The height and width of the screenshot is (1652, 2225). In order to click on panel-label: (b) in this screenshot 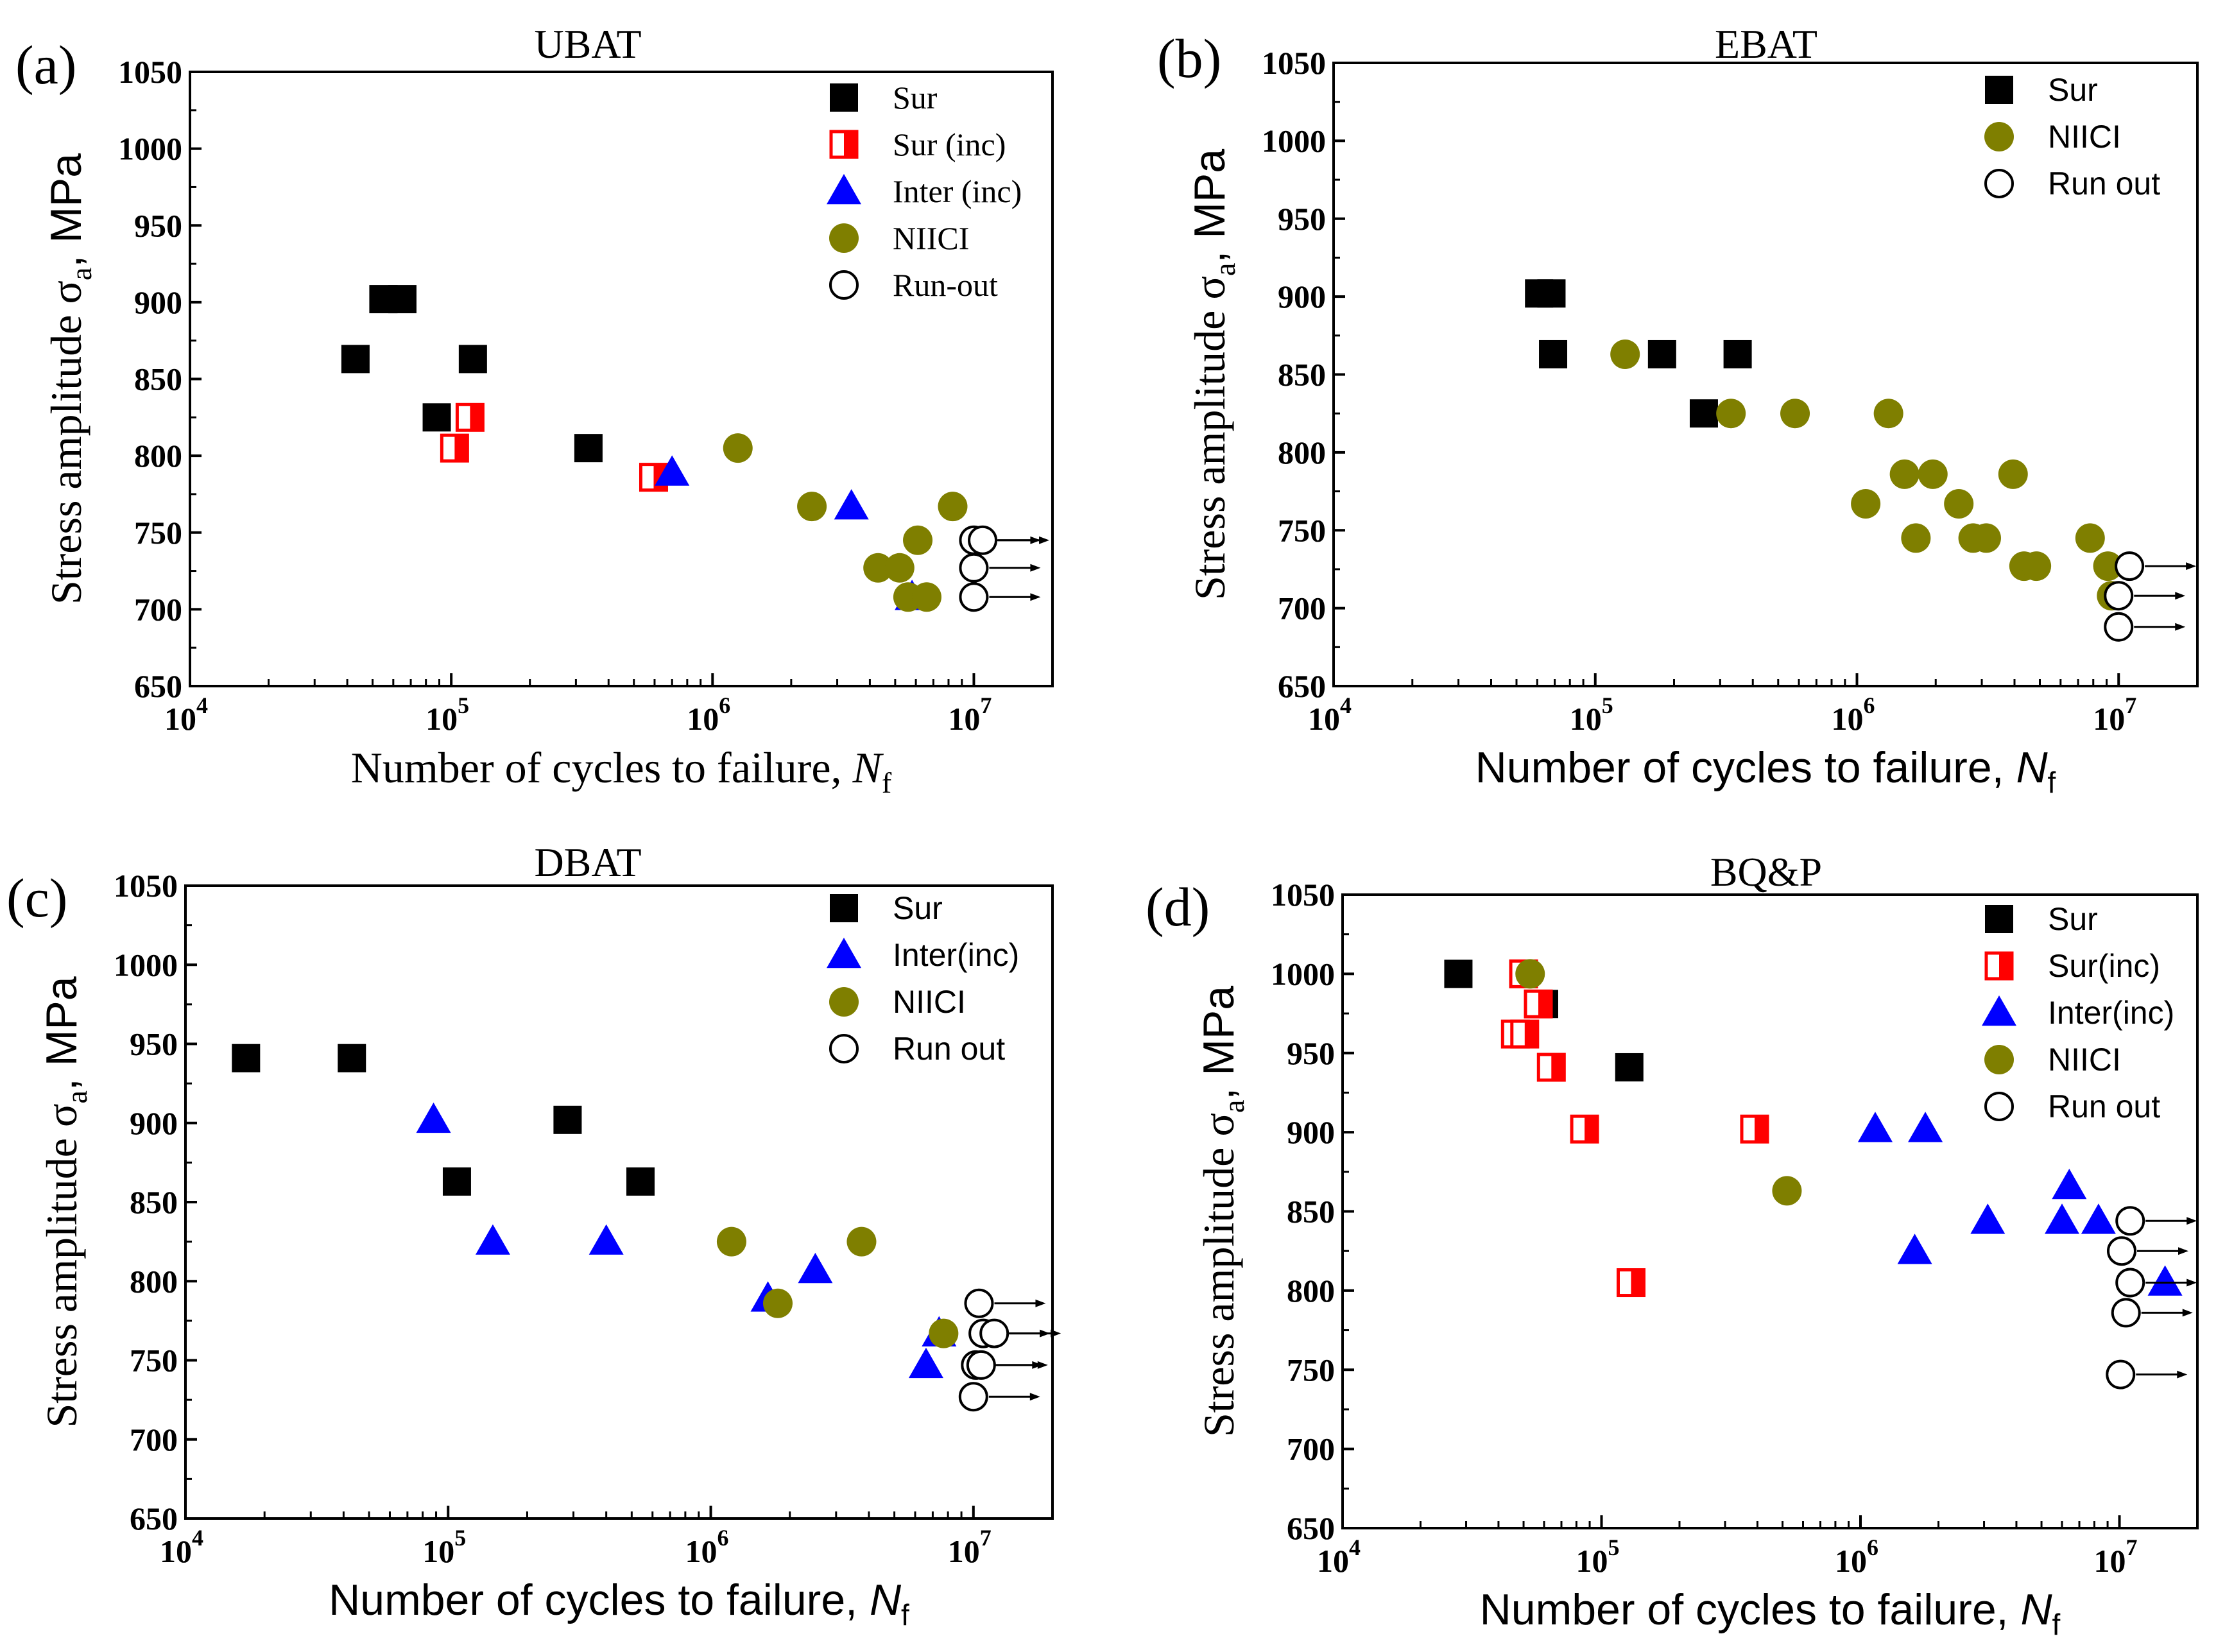, I will do `click(1189, 58)`.